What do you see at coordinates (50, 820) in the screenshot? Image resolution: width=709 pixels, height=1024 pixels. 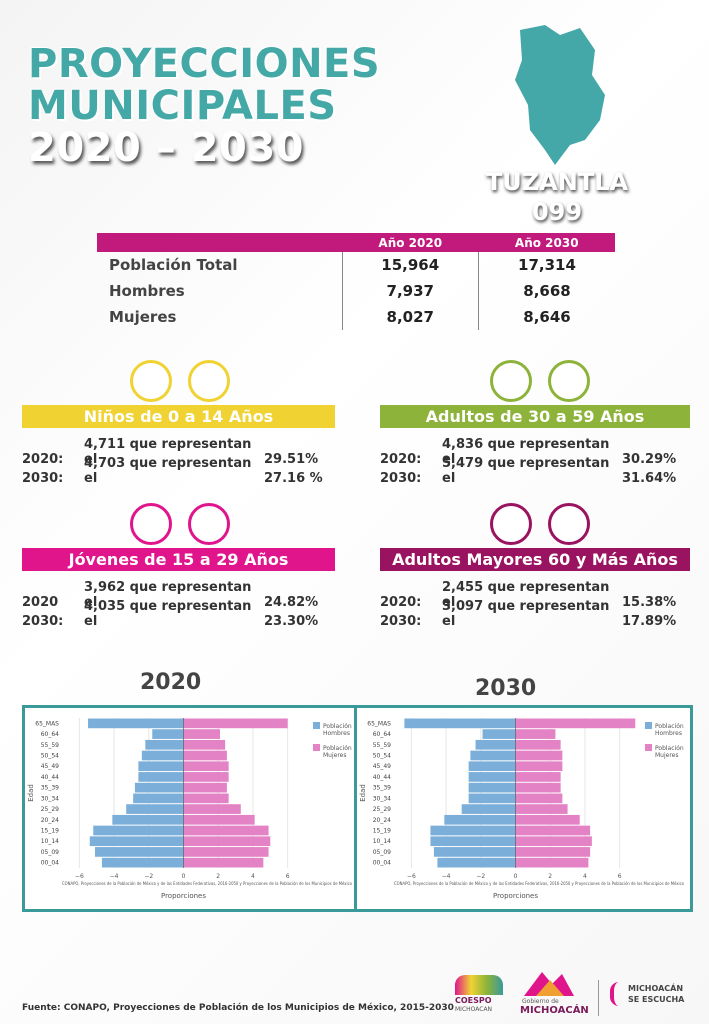 I see `y-tick-label: 20_24` at bounding box center [50, 820].